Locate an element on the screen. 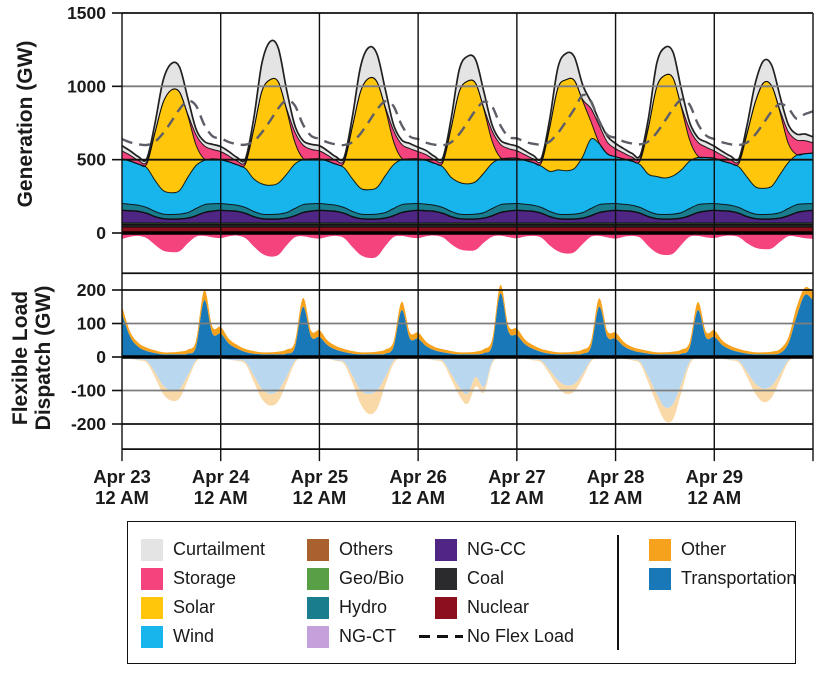 The height and width of the screenshot is (675, 825). legend-item-curtailment: Curtailment is located at coordinates (203, 549).